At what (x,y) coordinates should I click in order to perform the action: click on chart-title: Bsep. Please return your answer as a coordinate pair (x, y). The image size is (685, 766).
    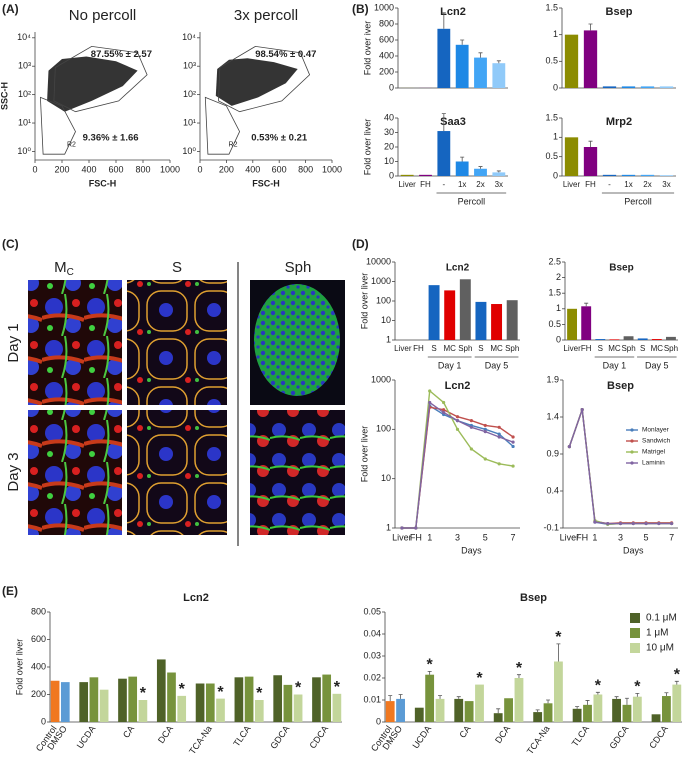
    Looking at the image, I should click on (620, 386).